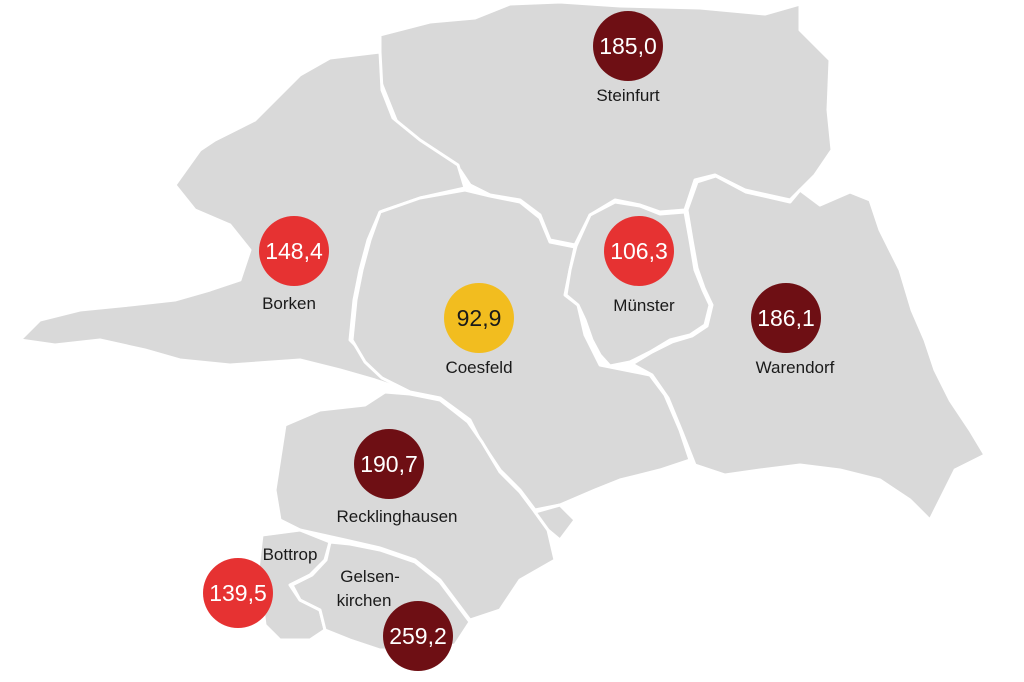  I want to click on marker-recklinghausen: 190,7 Recklinghausen, so click(397, 477).